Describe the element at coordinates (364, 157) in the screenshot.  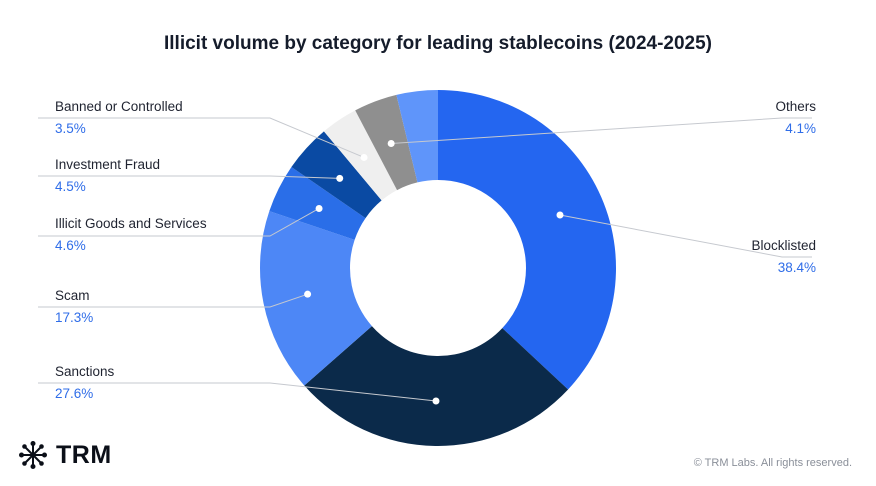
I see `leader-dot-banned-or-controlled` at that location.